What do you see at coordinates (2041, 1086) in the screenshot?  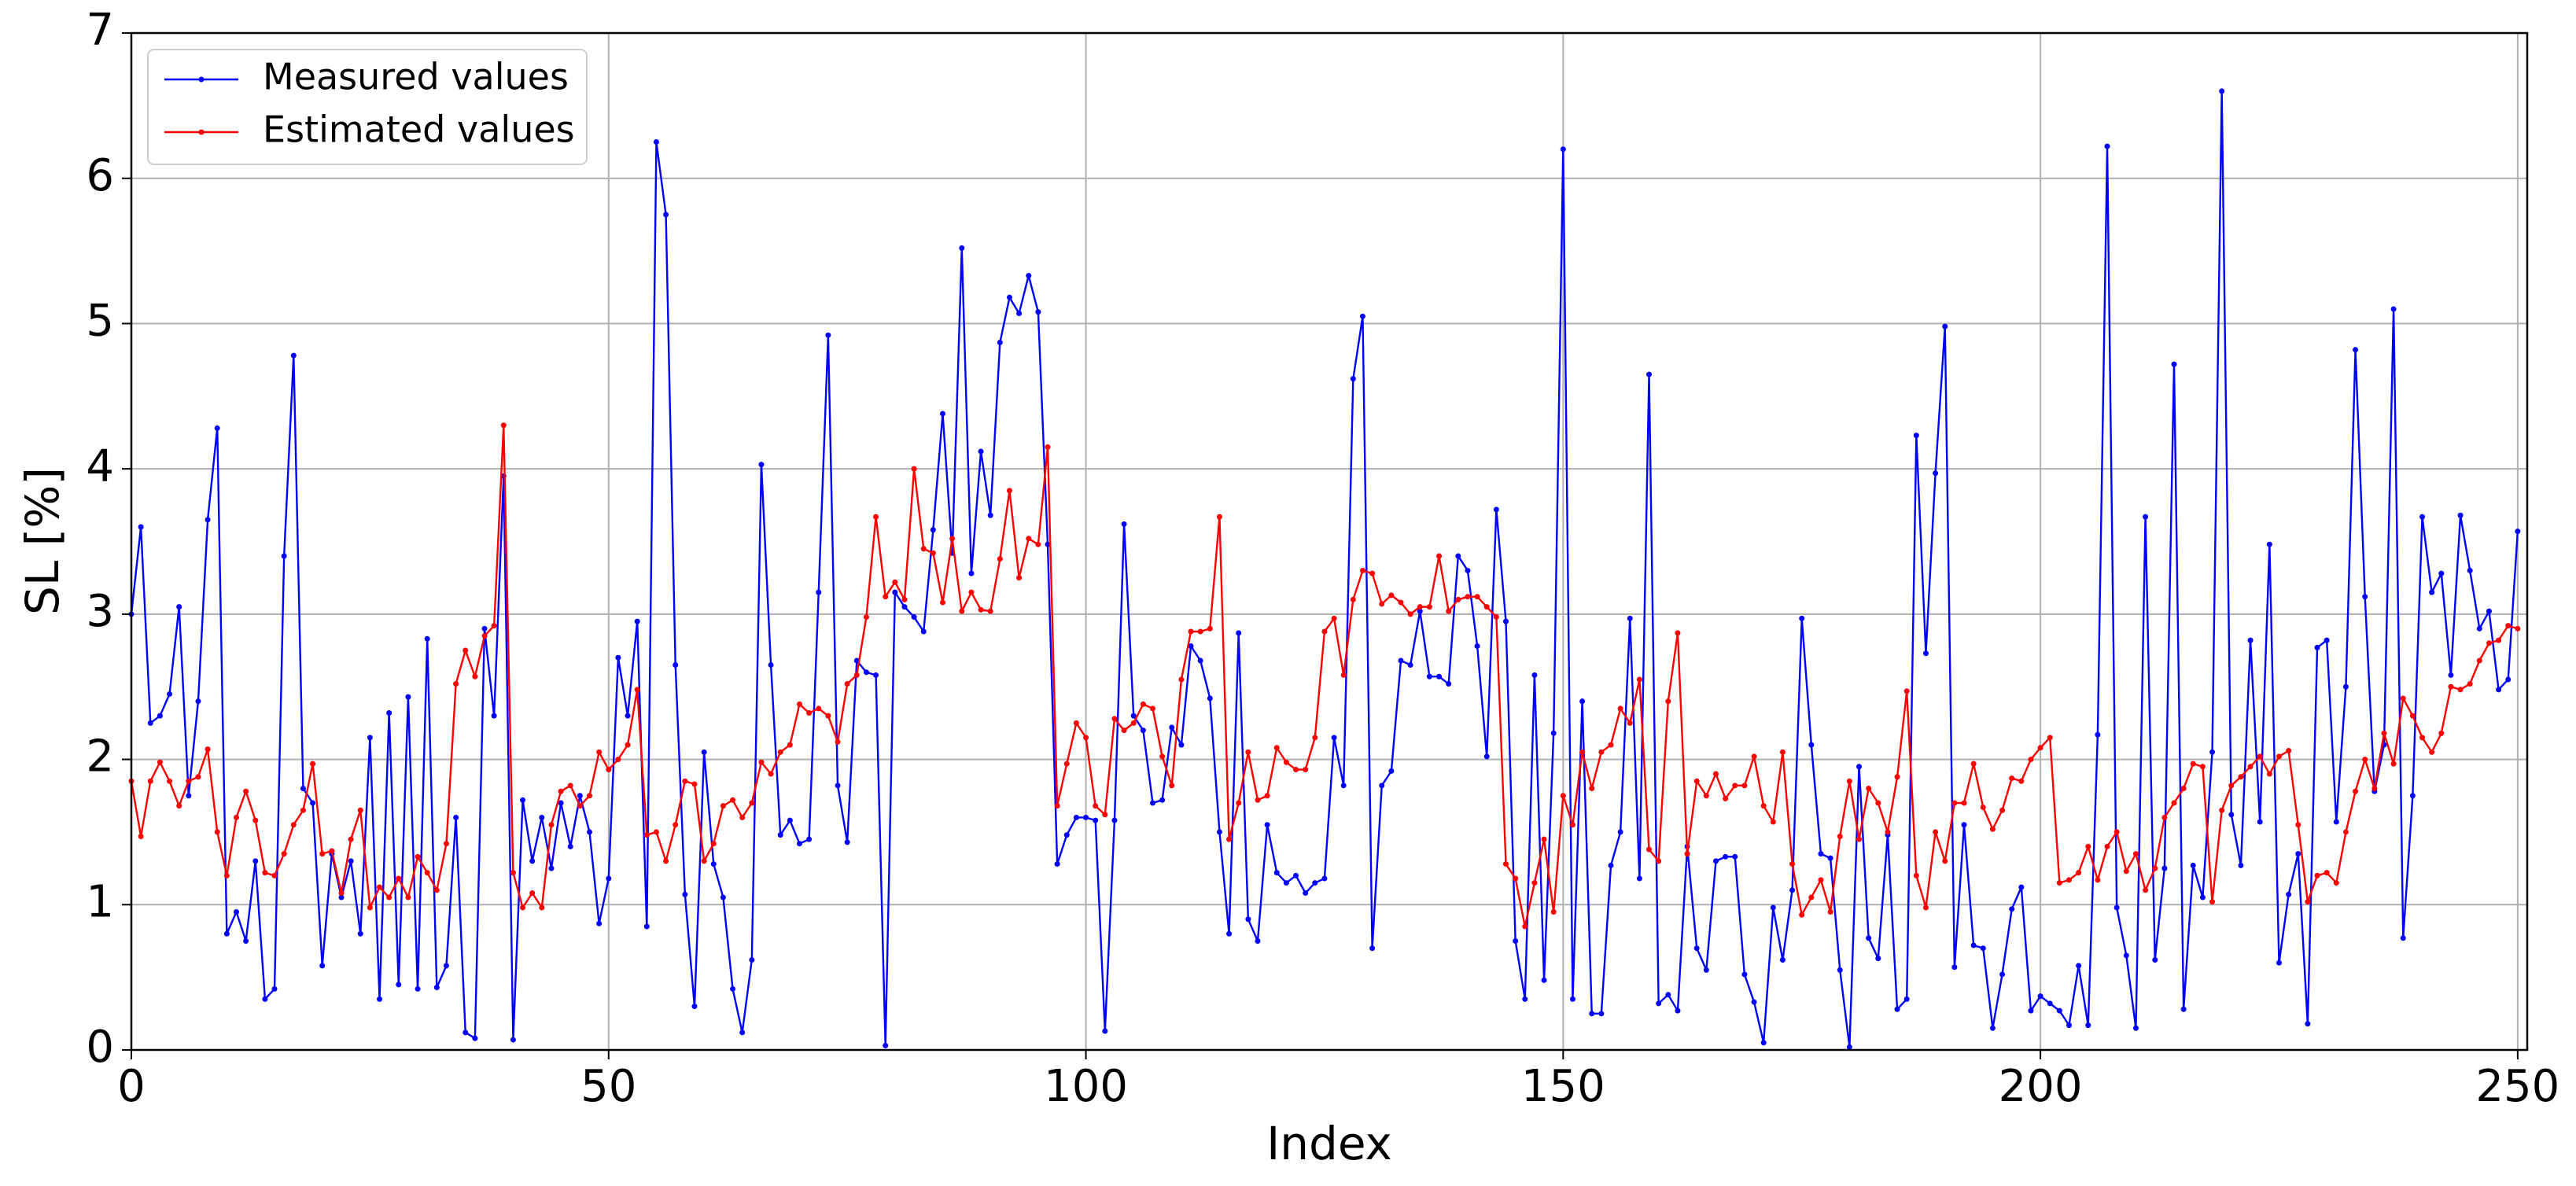 I see `x-tick-label: 200` at bounding box center [2041, 1086].